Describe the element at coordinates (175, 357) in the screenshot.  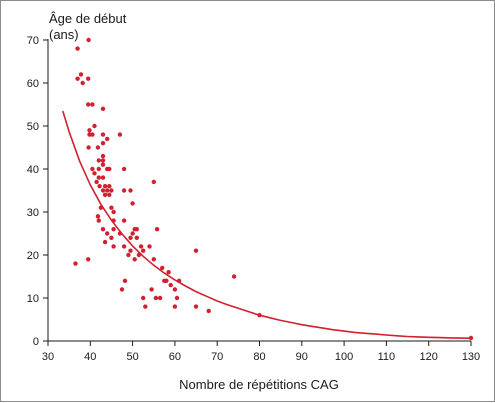
I see `x-tick-label: 60` at that location.